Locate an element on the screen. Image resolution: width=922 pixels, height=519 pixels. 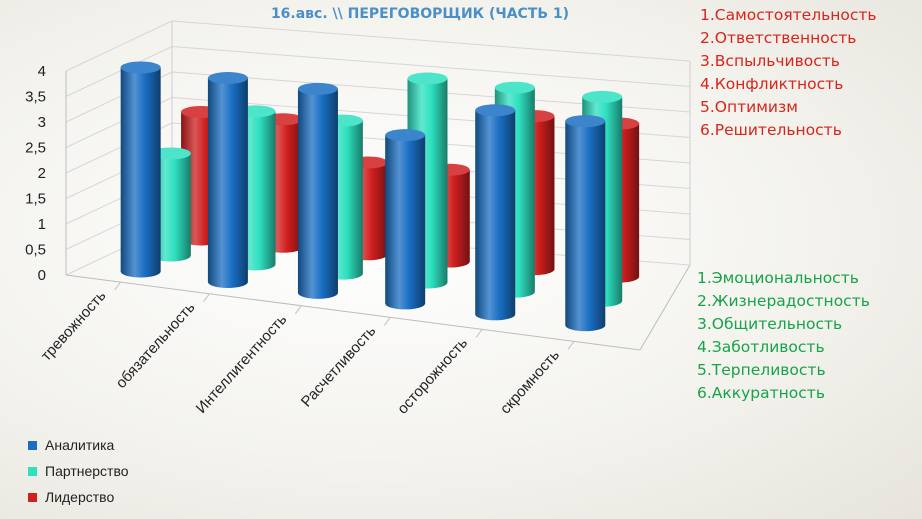
y-tick-label: 1,5 is located at coordinates (35, 199).